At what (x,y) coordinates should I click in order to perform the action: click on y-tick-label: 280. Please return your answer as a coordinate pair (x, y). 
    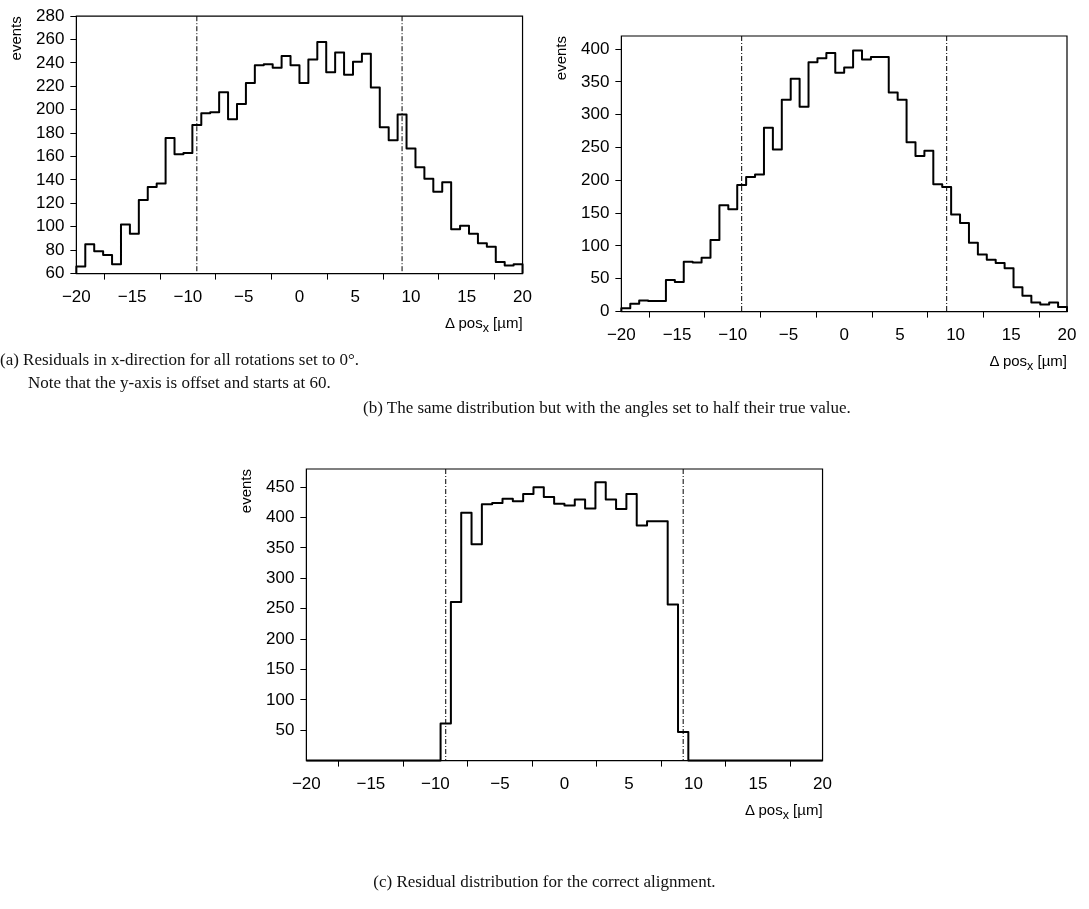
    Looking at the image, I should click on (50, 15).